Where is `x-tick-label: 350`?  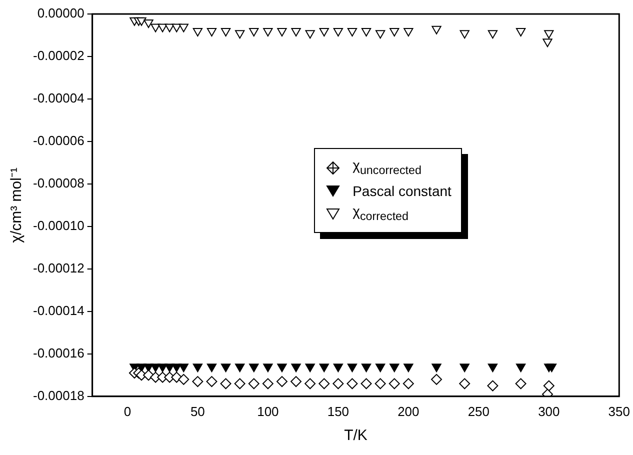
x-tick-label: 350 is located at coordinates (619, 411).